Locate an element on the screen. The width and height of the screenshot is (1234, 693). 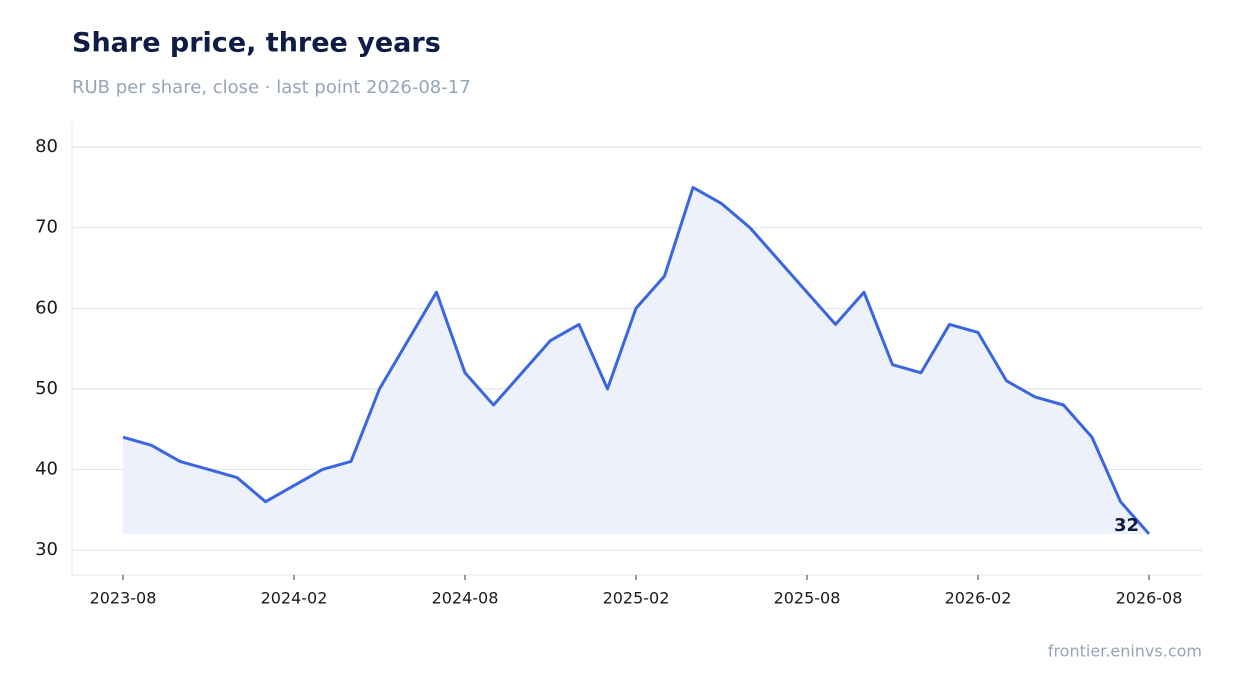
x-tick-label: 2026-08 is located at coordinates (1149, 598).